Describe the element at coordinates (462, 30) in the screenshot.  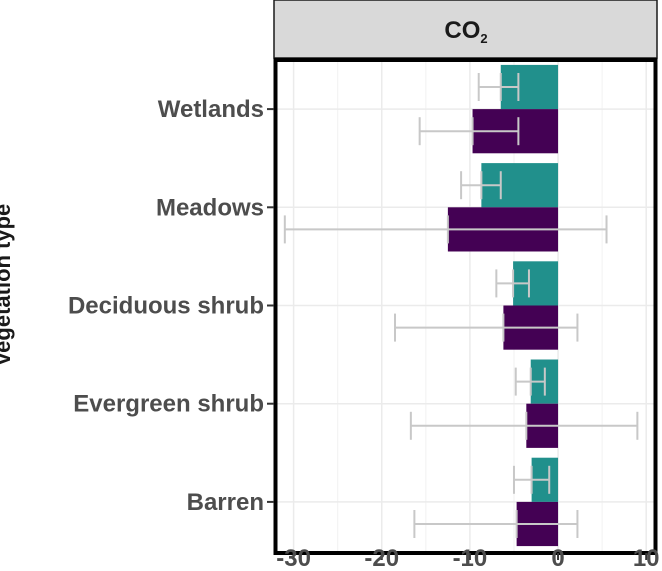
I see `facet-title-main: CO` at that location.